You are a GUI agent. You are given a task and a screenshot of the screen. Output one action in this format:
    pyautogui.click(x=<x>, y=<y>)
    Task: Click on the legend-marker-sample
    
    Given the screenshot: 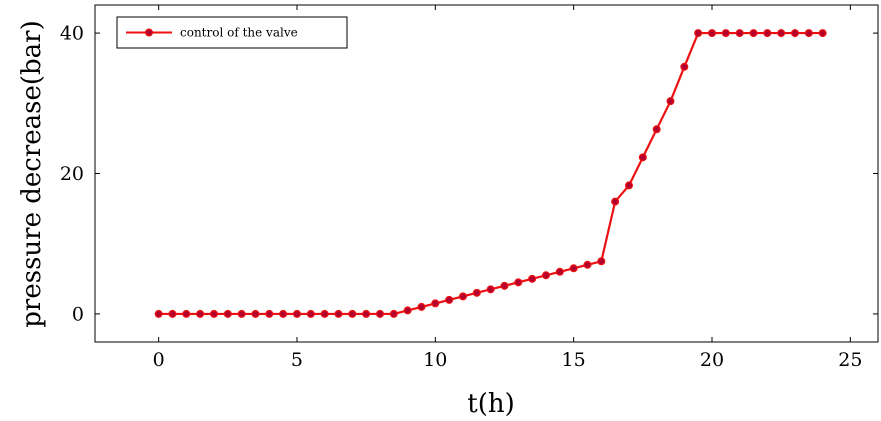 What is the action you would take?
    pyautogui.click(x=149, y=32)
    